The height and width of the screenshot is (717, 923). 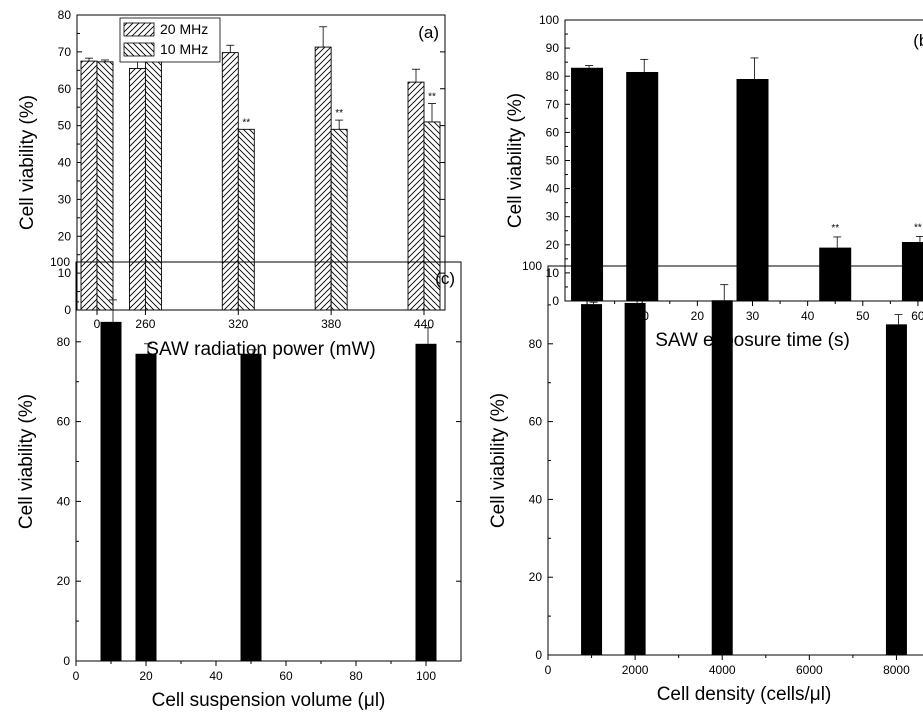 What do you see at coordinates (184, 29) in the screenshot?
I see `legend-label: 20 MHz` at bounding box center [184, 29].